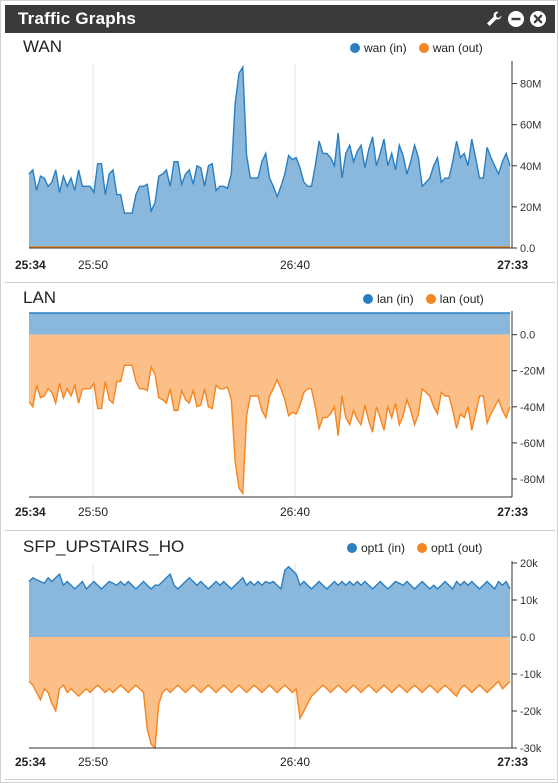 This screenshot has height=783, width=558. I want to click on y-tick-label: 20M, so click(530, 208).